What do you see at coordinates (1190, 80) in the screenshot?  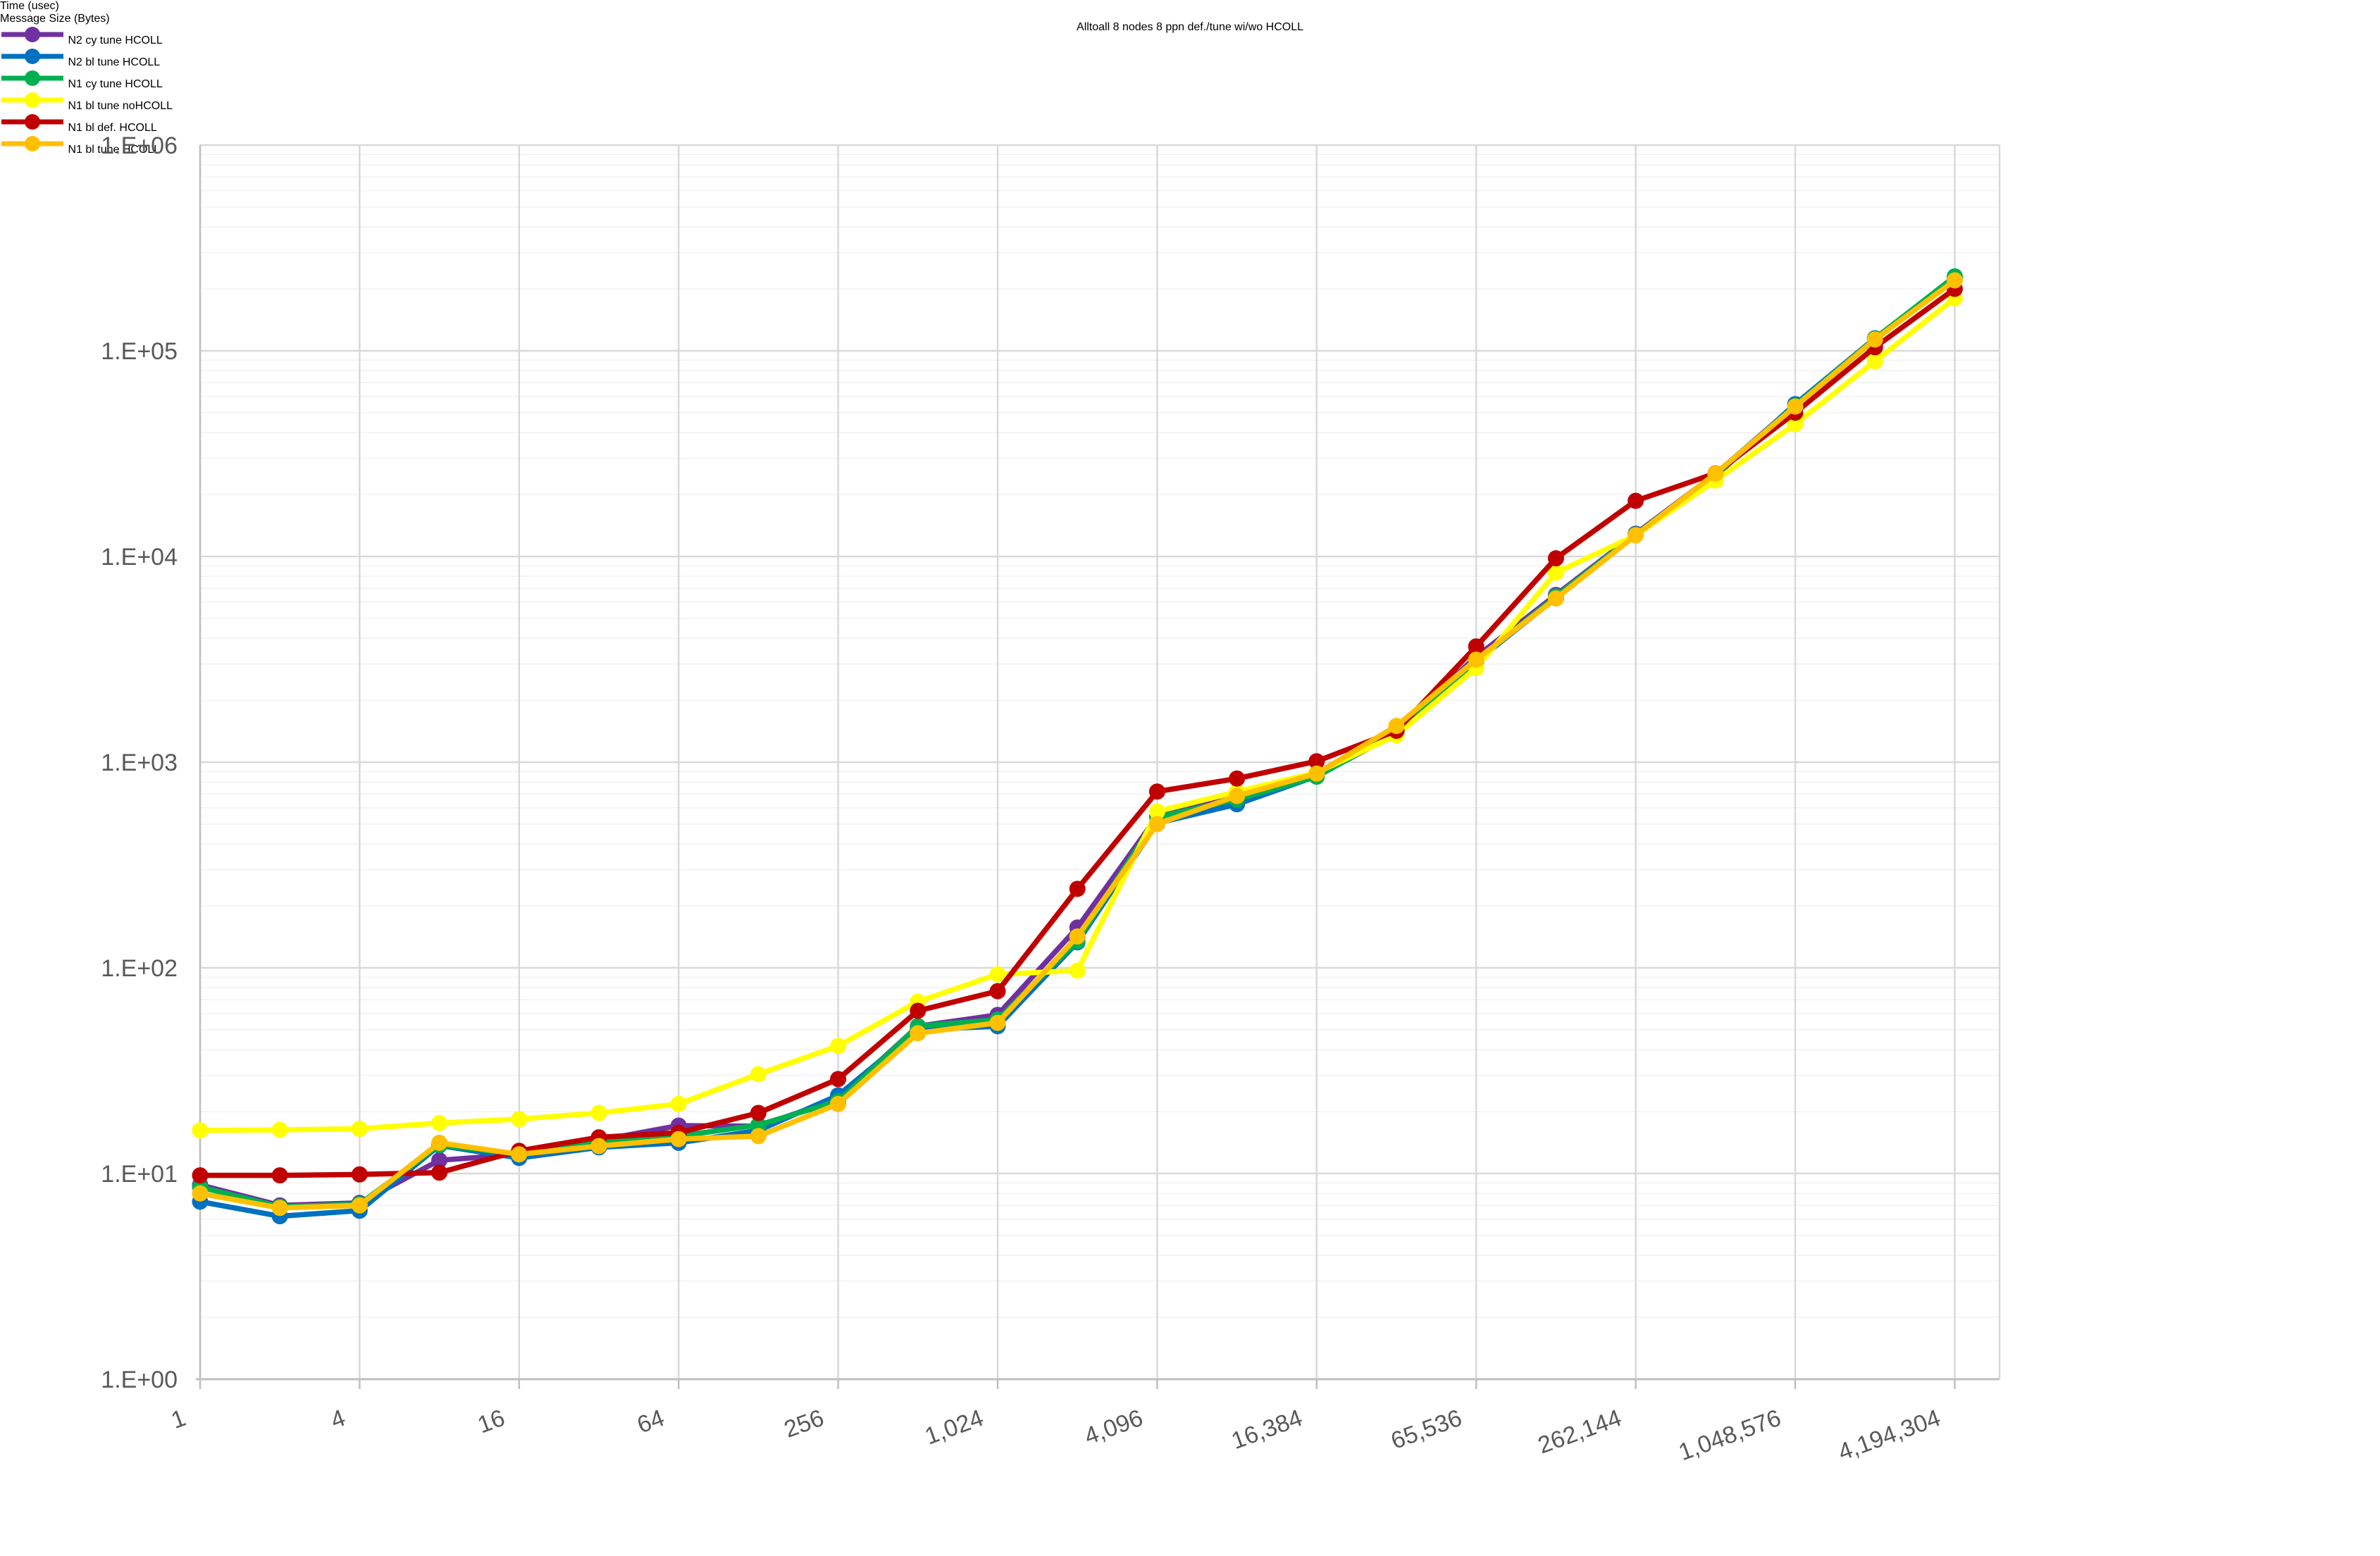 I see `legend-entry-n1-cy-tune-hcoll: N1 cy tune HCOLL` at bounding box center [1190, 80].